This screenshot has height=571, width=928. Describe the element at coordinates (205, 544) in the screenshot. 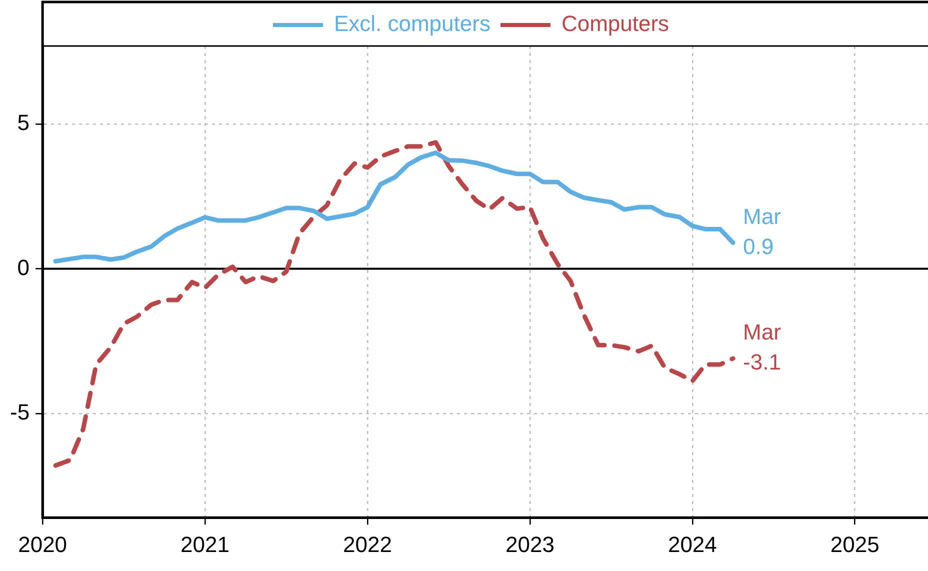

I see `x-tick-label: 2021` at that location.